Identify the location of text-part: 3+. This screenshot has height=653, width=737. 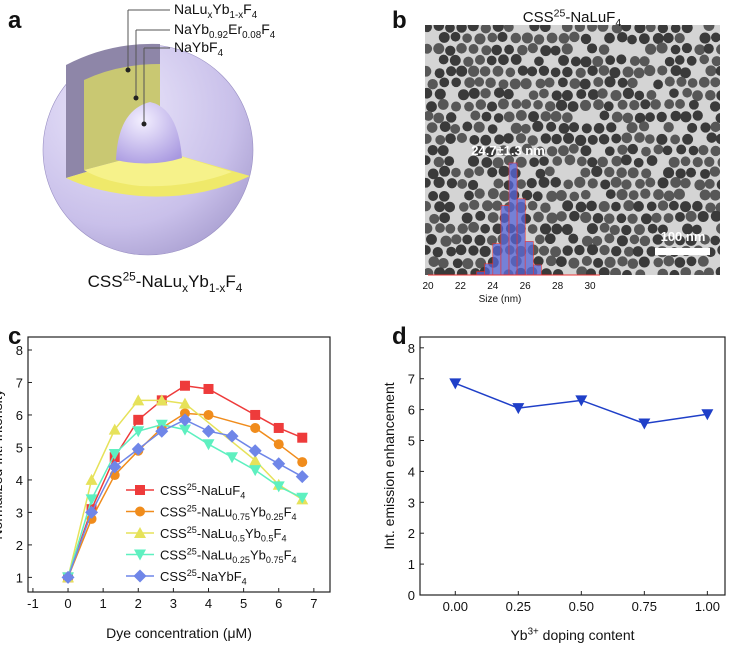
(533, 632).